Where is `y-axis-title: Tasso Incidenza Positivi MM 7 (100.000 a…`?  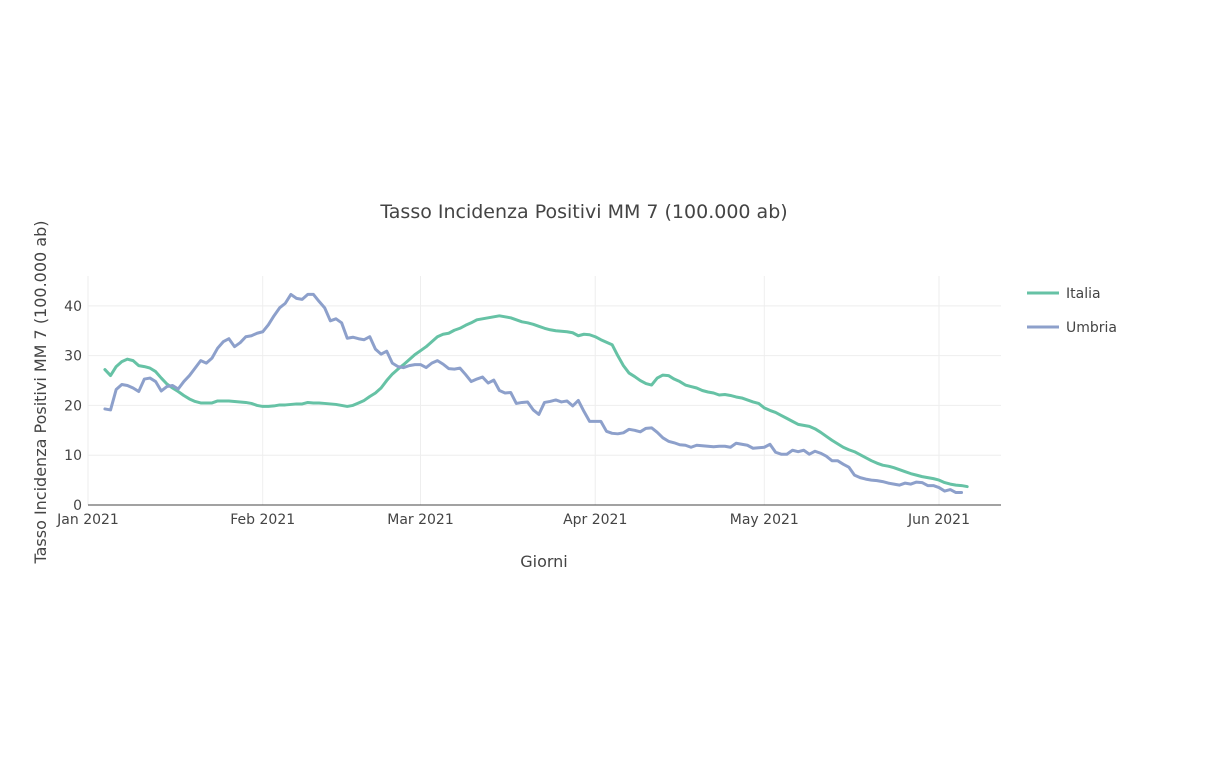 y-axis-title: Tasso Incidenza Positivi MM 7 (100.000 a… is located at coordinates (40, 392).